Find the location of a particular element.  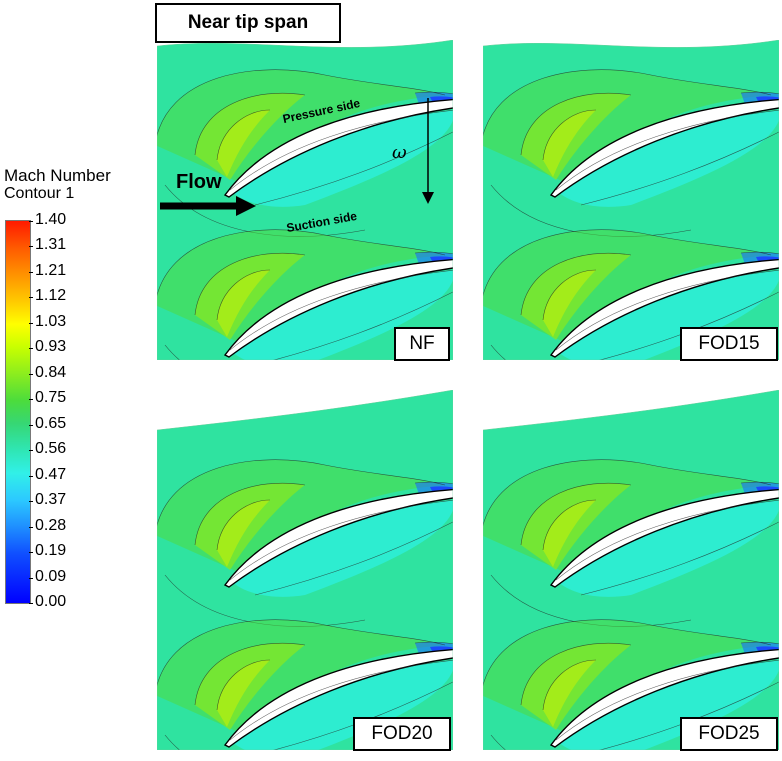

colorbar-tick-label: 0.00 is located at coordinates (51, 601).